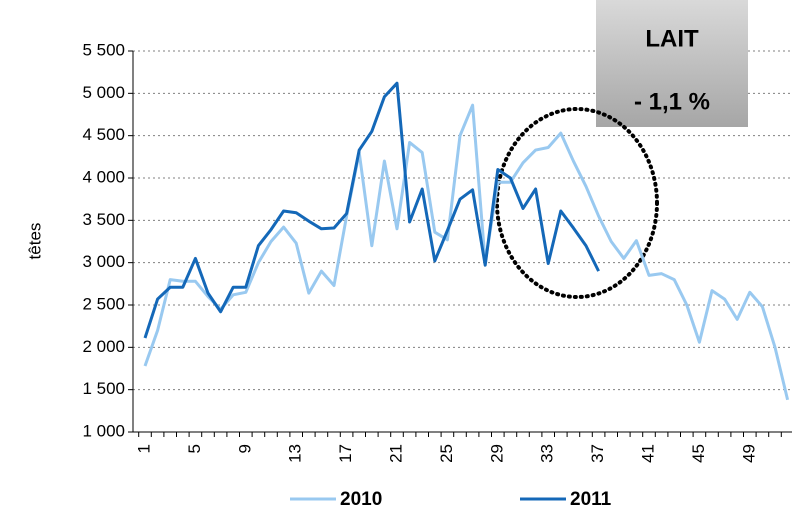 The width and height of the screenshot is (792, 517). Describe the element at coordinates (244, 448) in the screenshot. I see `x-tick-label: 9` at that location.